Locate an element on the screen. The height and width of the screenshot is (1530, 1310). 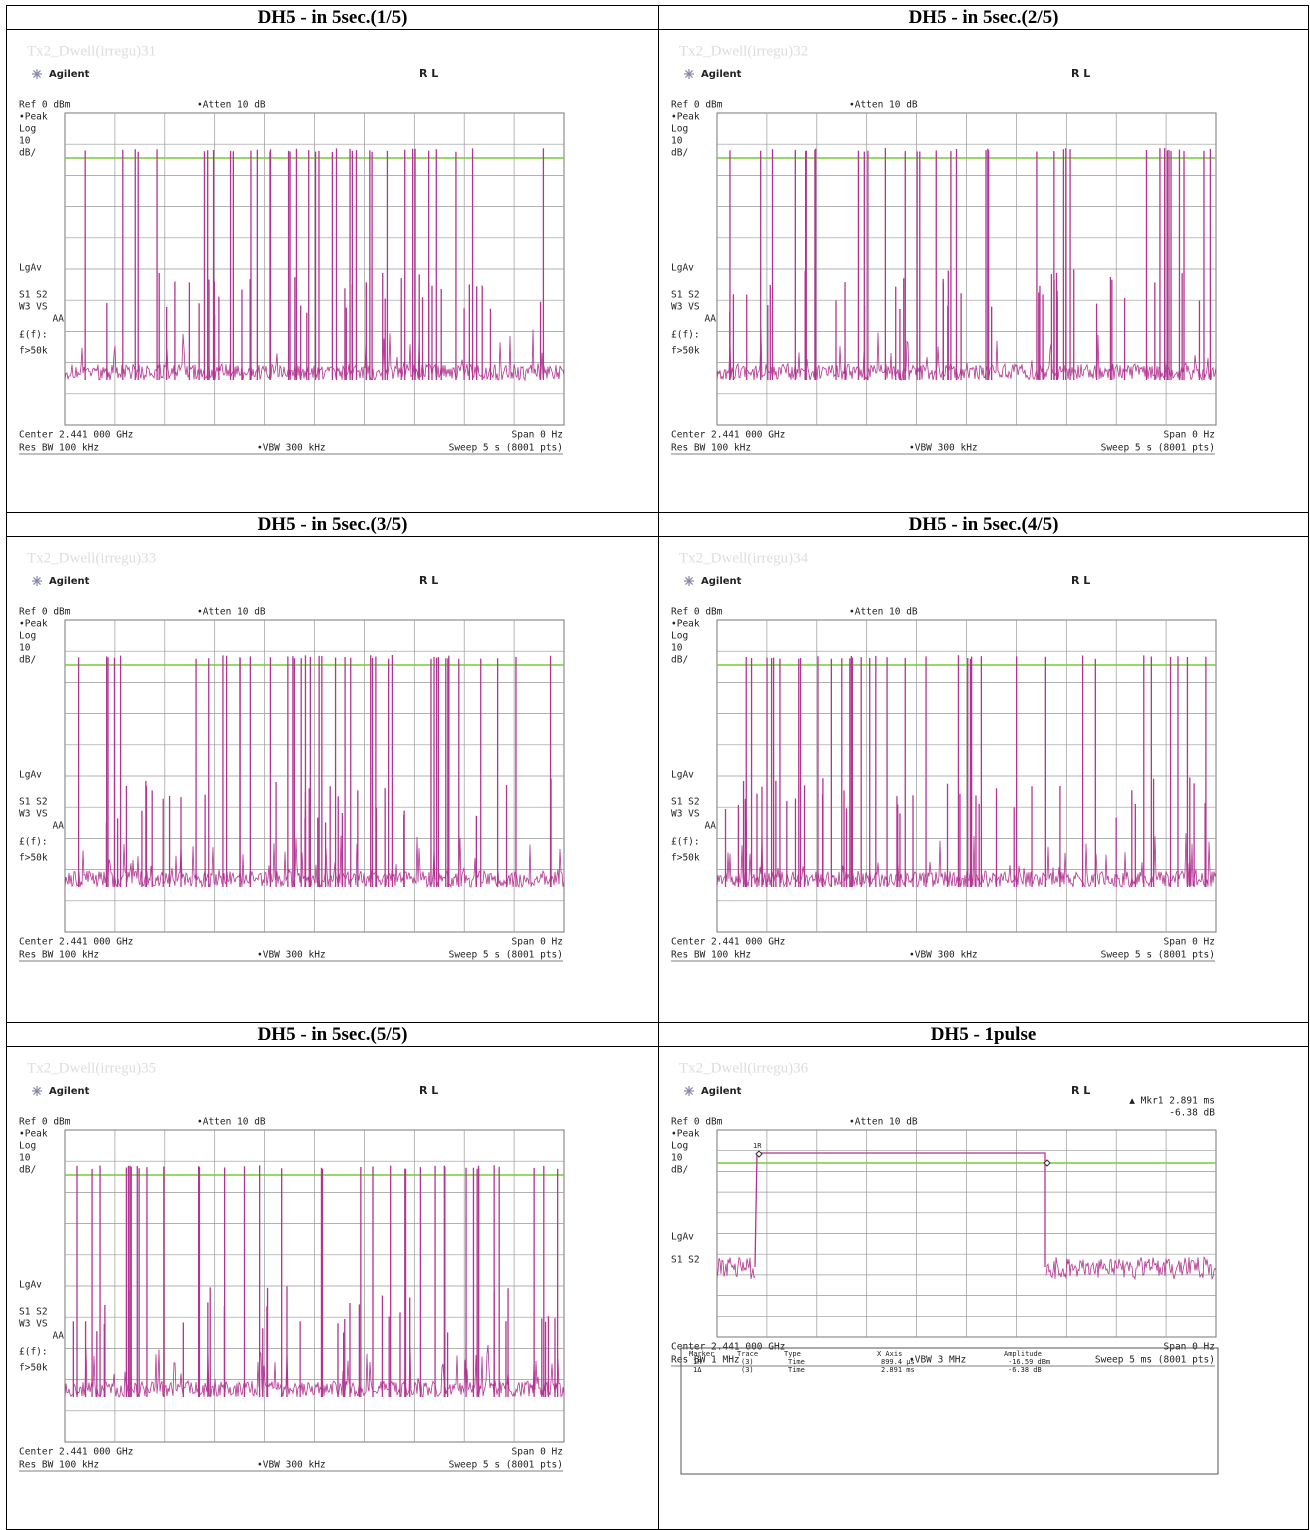
marker-table-cell: Time is located at coordinates (796, 1370).